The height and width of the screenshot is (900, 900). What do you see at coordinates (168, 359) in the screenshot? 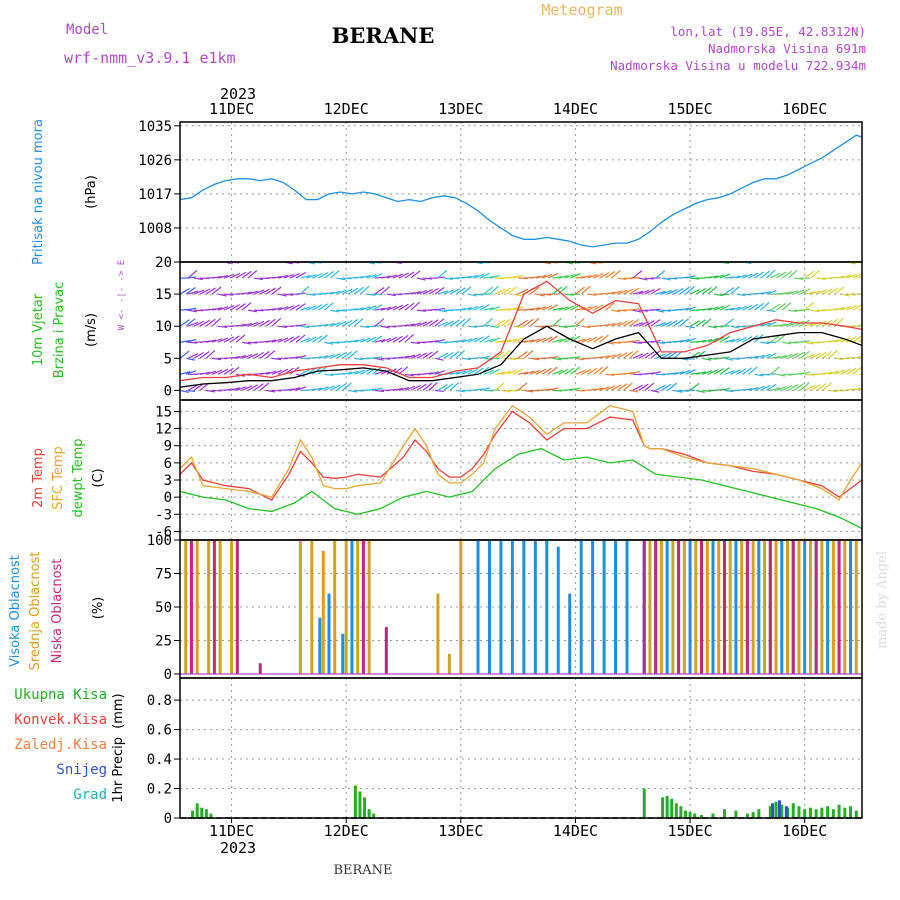
I see `wind-ytick-label: 5` at bounding box center [168, 359].